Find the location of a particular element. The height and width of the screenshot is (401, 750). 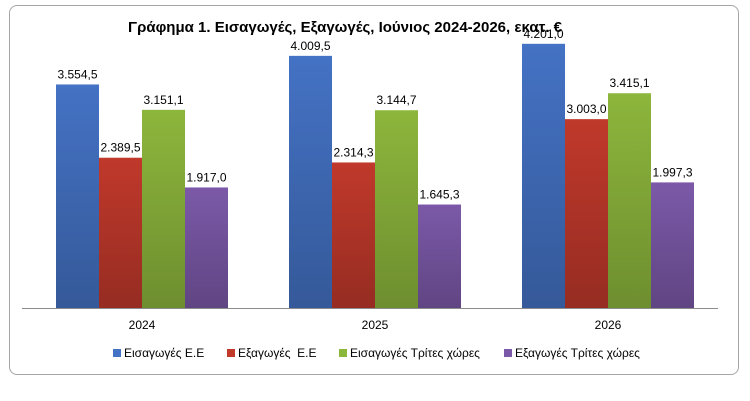

x-tick-label-2026: 2026 is located at coordinates (608, 325).